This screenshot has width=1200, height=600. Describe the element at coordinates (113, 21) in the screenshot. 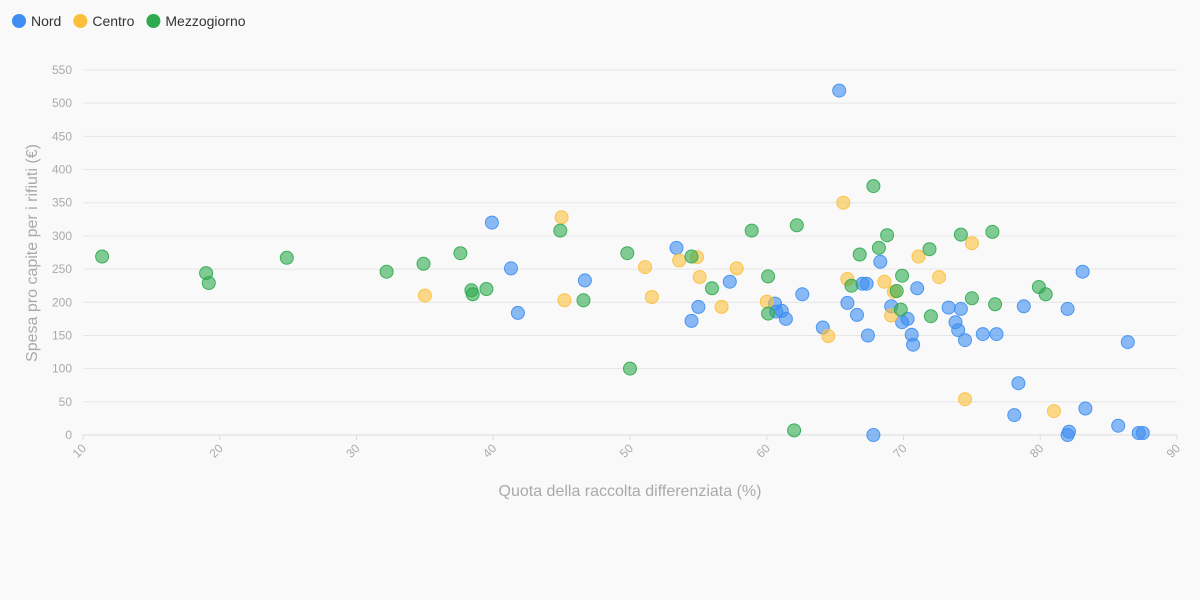

I see `legend-label: Centro` at that location.